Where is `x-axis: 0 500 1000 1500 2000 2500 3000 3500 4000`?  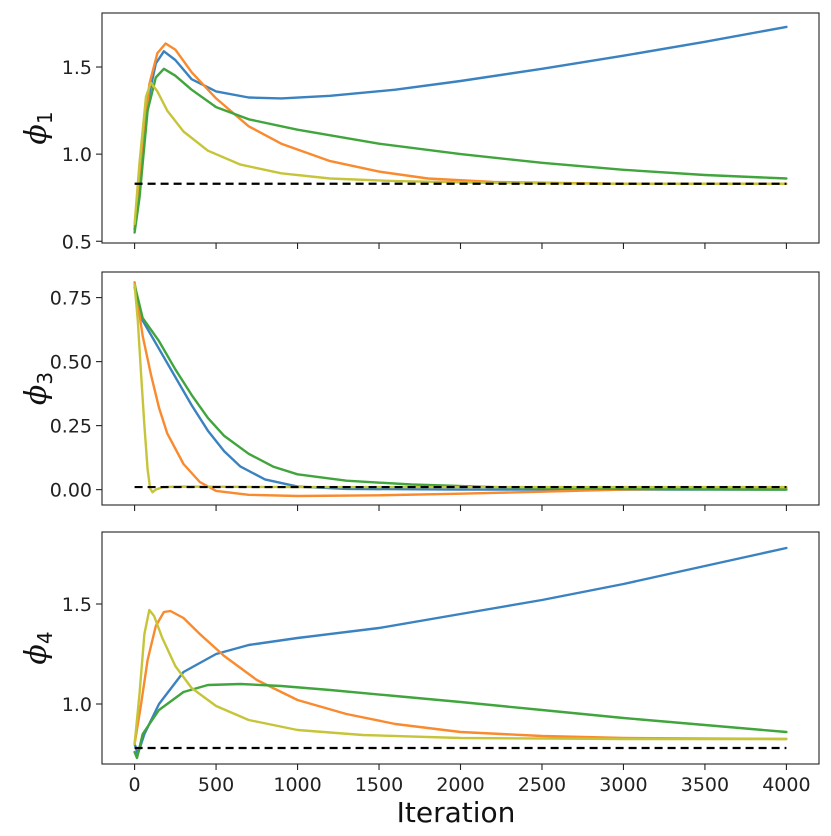 x-axis: 0 500 1000 1500 2000 2500 3000 3500 4000 is located at coordinates (470, 785).